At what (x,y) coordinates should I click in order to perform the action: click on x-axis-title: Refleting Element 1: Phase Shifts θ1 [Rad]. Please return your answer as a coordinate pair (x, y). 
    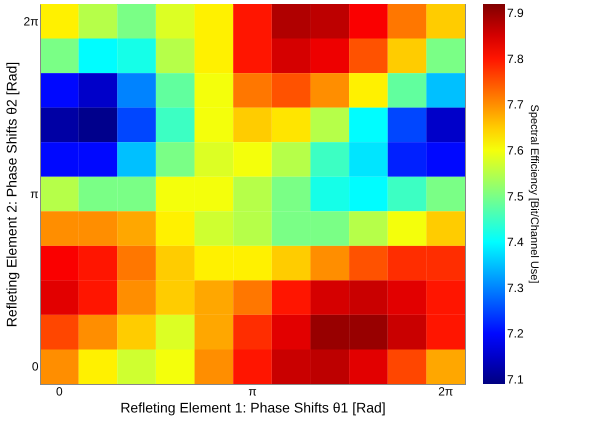
    Looking at the image, I should click on (253, 408).